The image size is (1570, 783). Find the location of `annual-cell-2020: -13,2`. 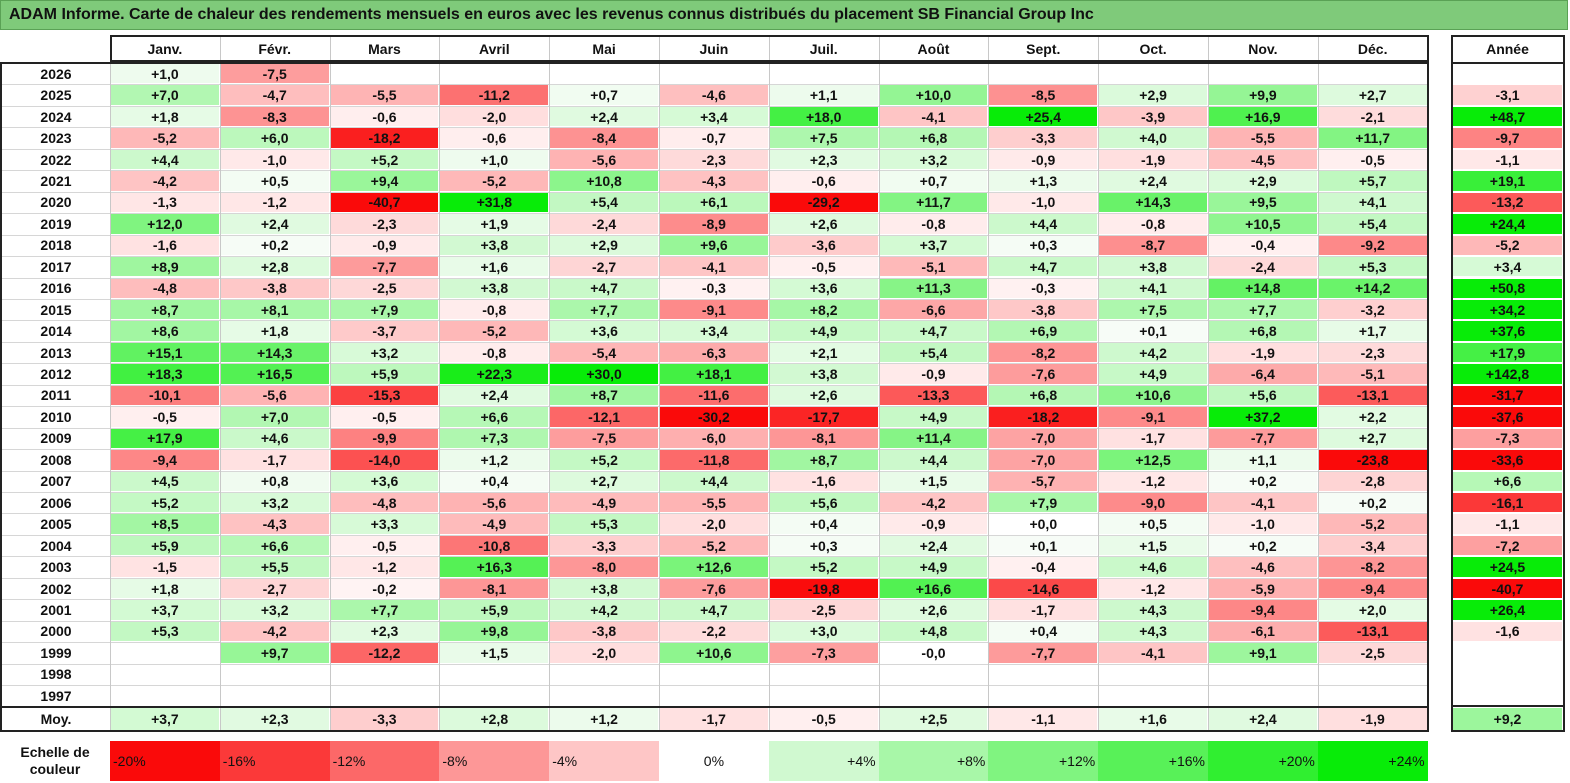

annual-cell-2020: -13,2 is located at coordinates (1507, 202).